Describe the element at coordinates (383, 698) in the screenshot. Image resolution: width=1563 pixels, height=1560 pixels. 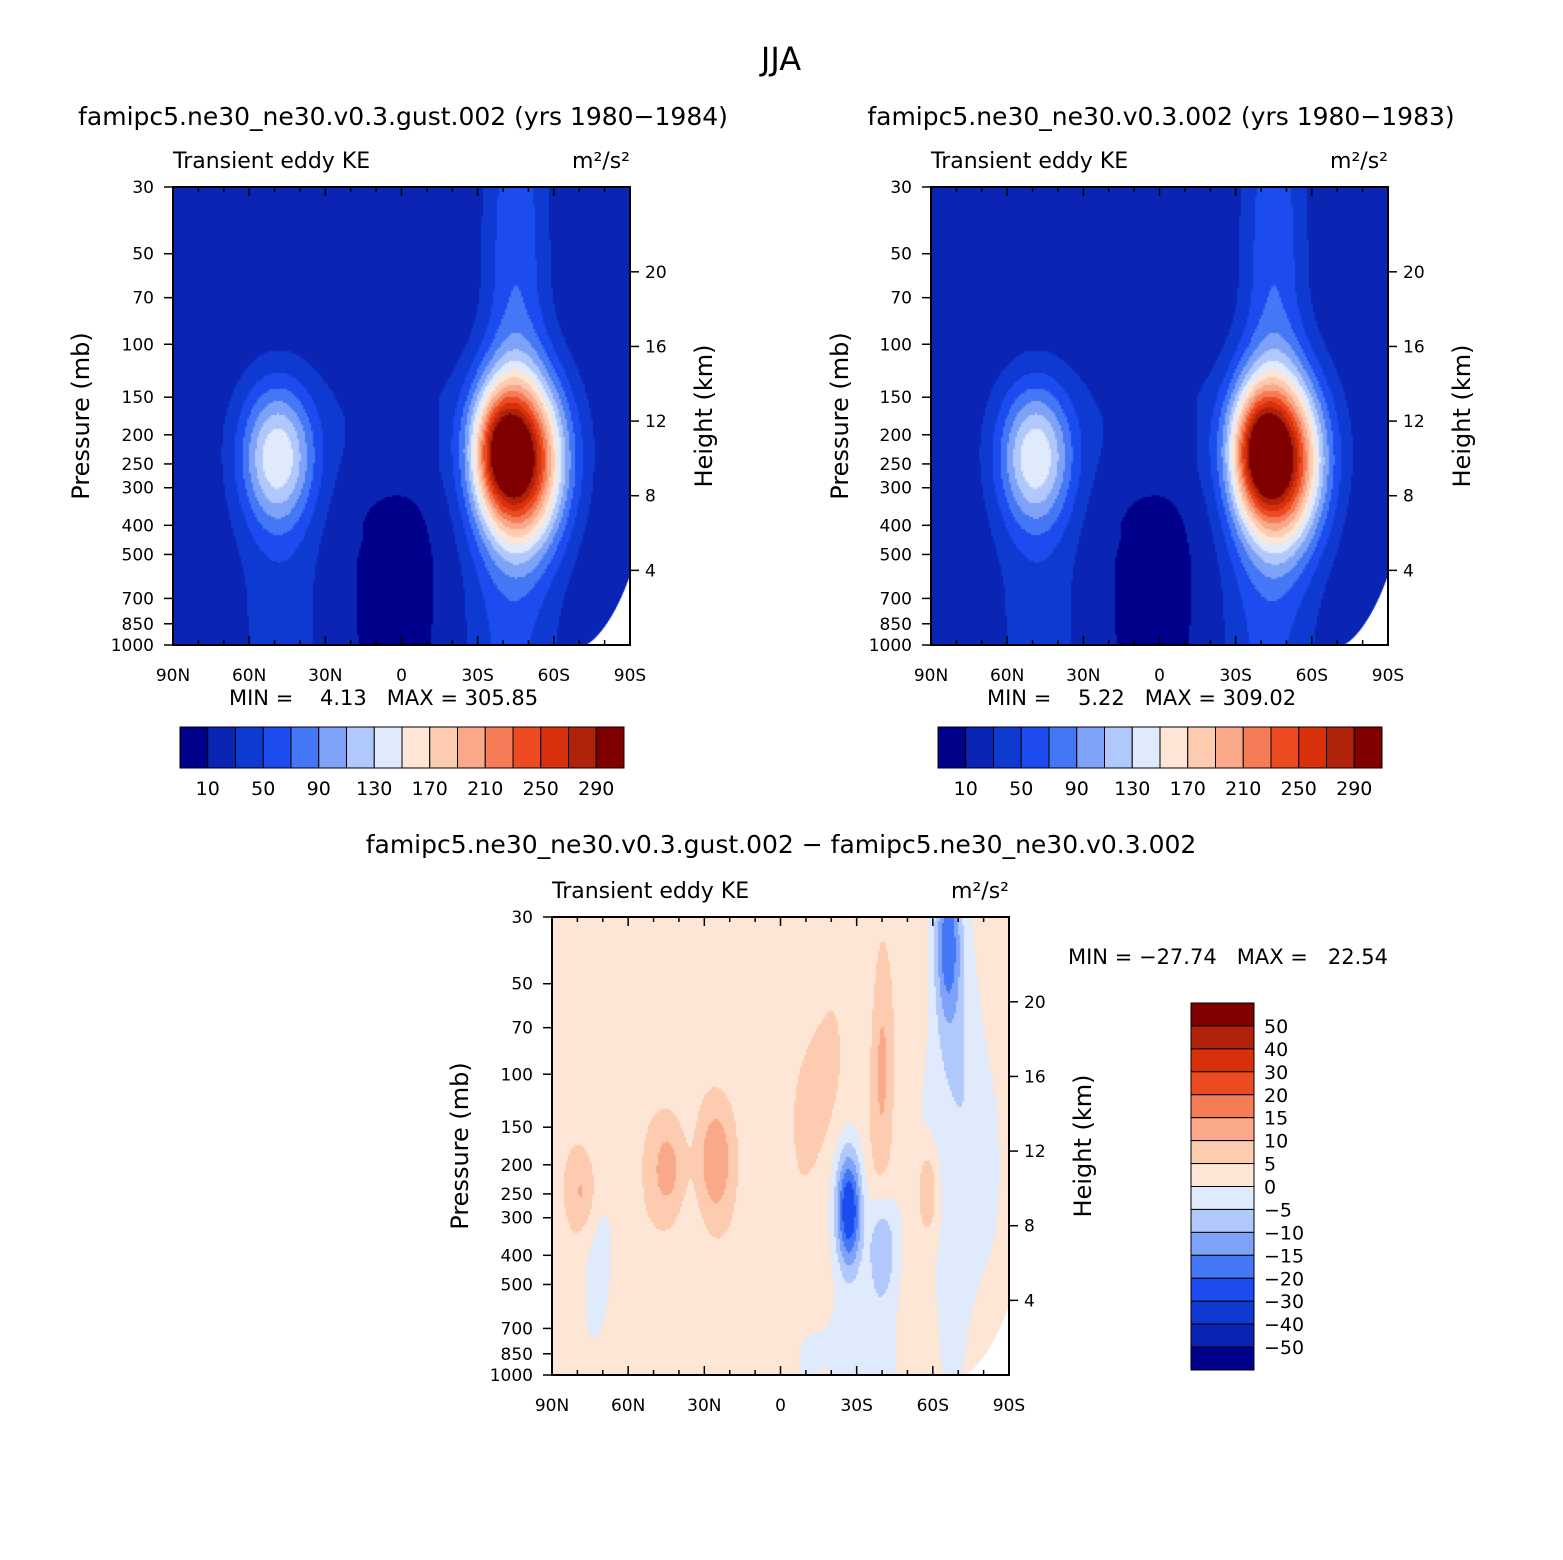
I see `min-max-stats: MIN = 4.13 MAX = 305.85` at that location.